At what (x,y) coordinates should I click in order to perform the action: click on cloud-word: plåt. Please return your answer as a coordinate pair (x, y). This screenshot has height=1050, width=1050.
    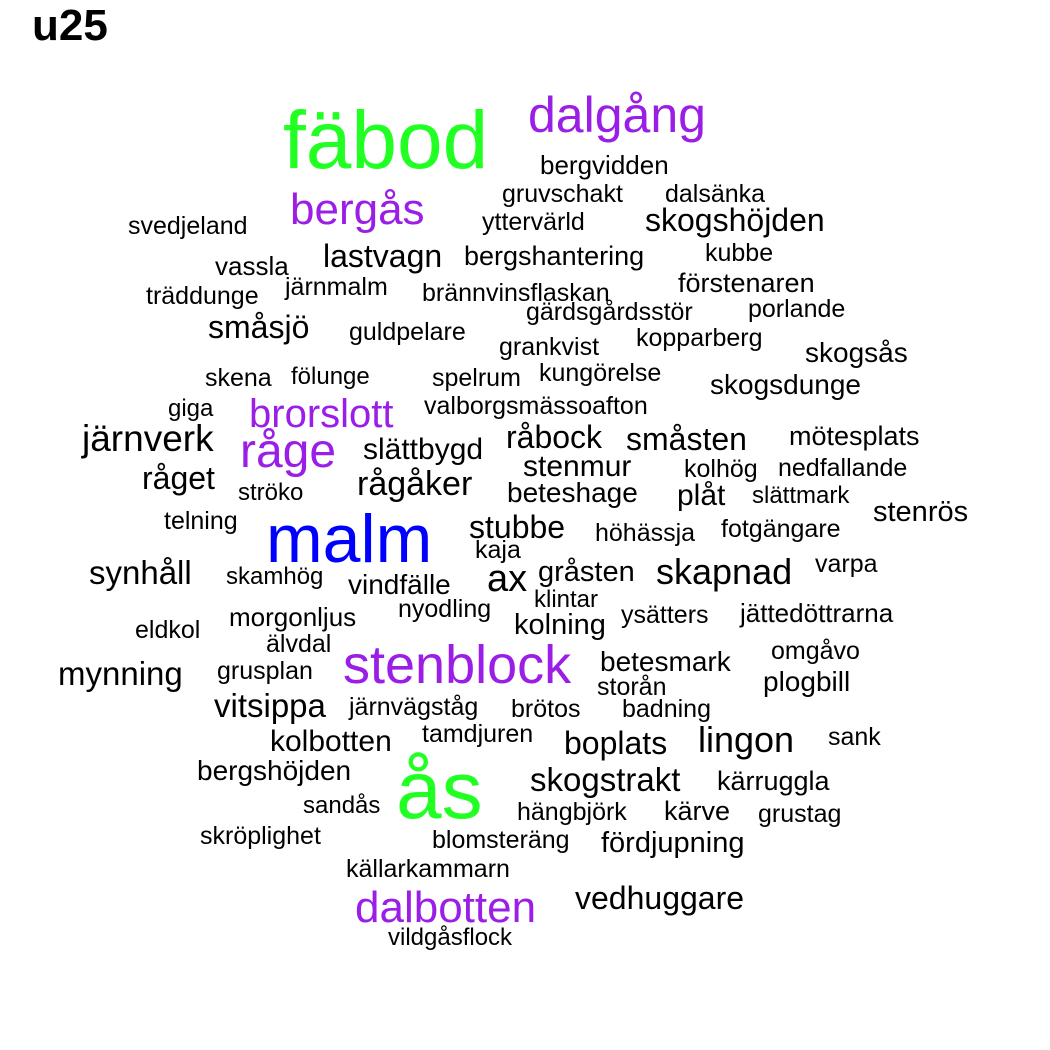
    Looking at the image, I should click on (701, 495).